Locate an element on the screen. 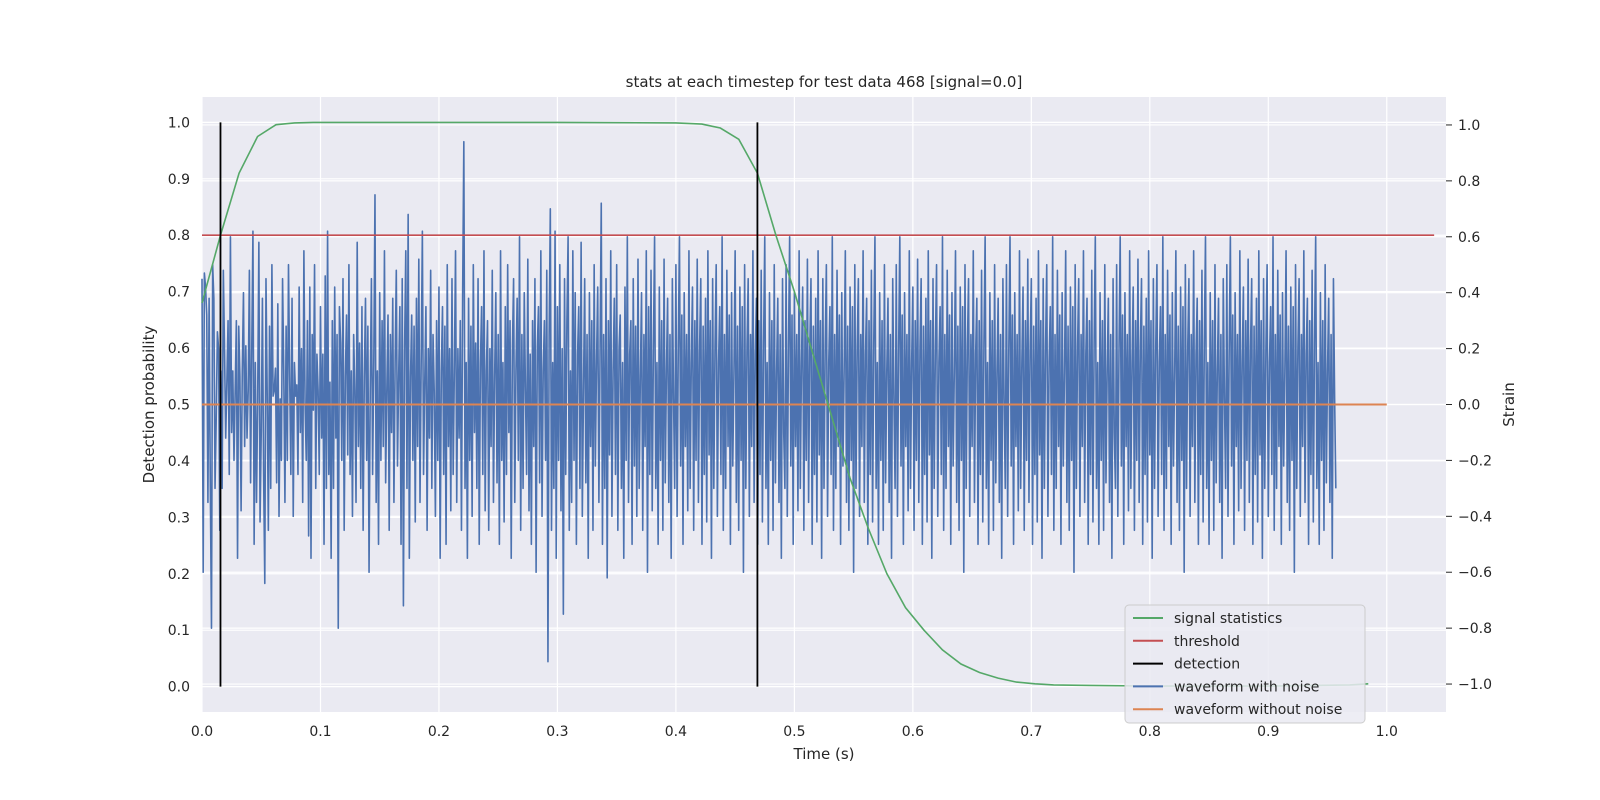 The image size is (1600, 800). y2-tick-label: 0.8 is located at coordinates (1469, 182).